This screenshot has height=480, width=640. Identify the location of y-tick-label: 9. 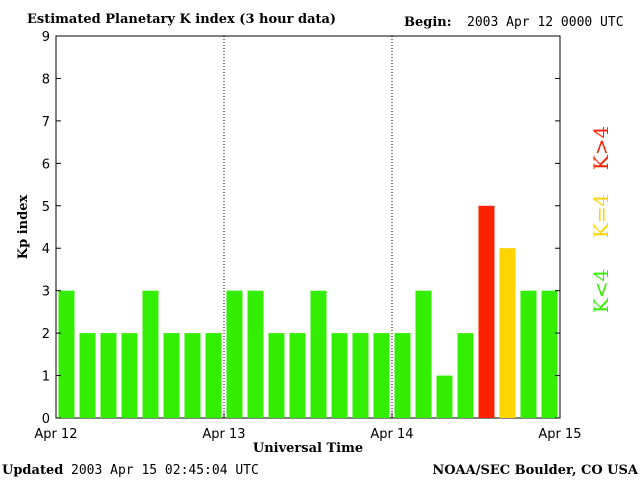
(46, 37).